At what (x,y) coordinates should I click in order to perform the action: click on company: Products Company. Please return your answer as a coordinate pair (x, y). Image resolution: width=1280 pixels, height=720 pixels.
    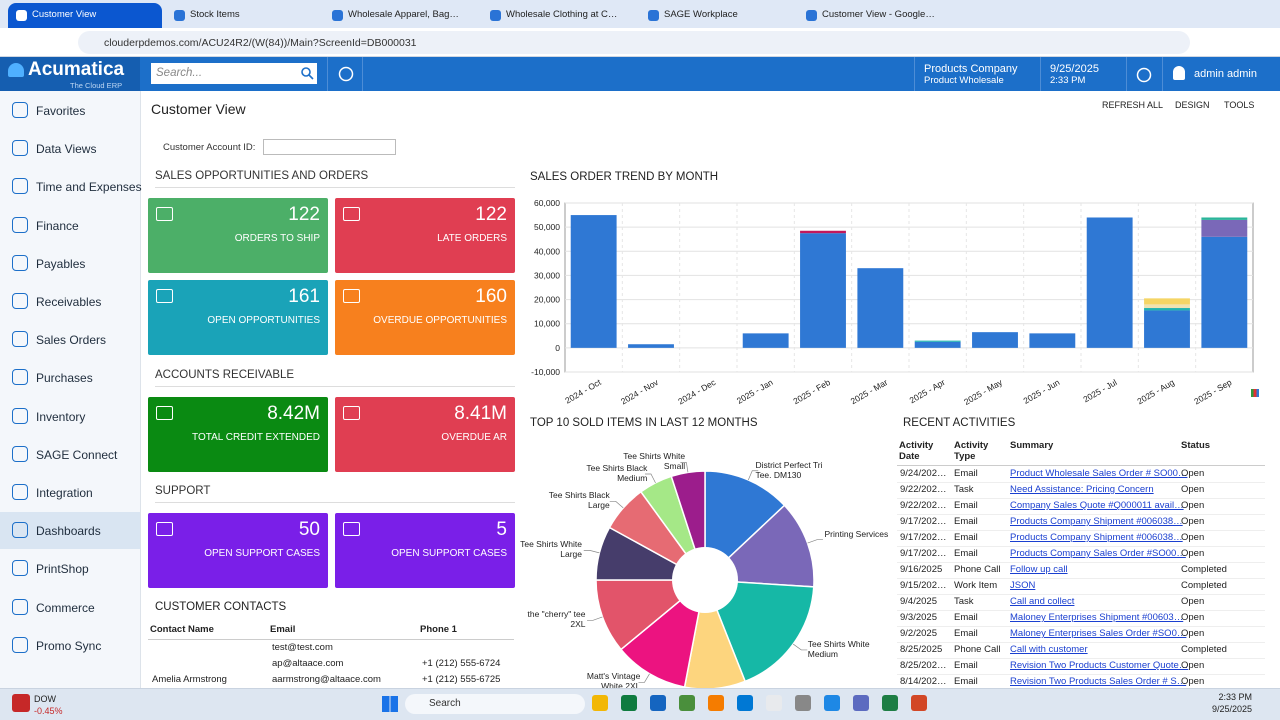
    Looking at the image, I should click on (971, 69).